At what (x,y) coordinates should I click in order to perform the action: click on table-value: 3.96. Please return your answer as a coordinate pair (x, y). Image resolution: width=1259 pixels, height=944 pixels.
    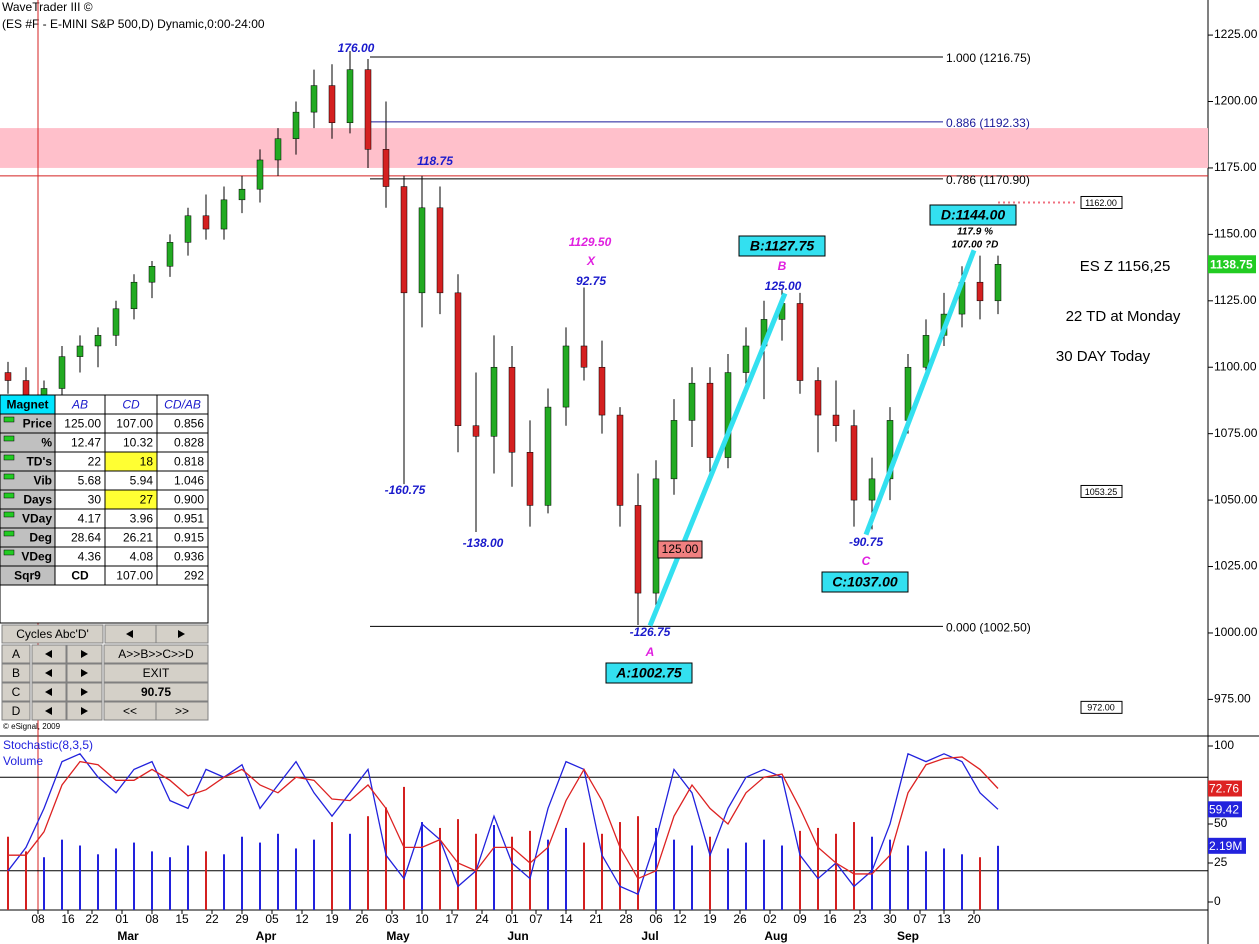
    Looking at the image, I should click on (142, 519).